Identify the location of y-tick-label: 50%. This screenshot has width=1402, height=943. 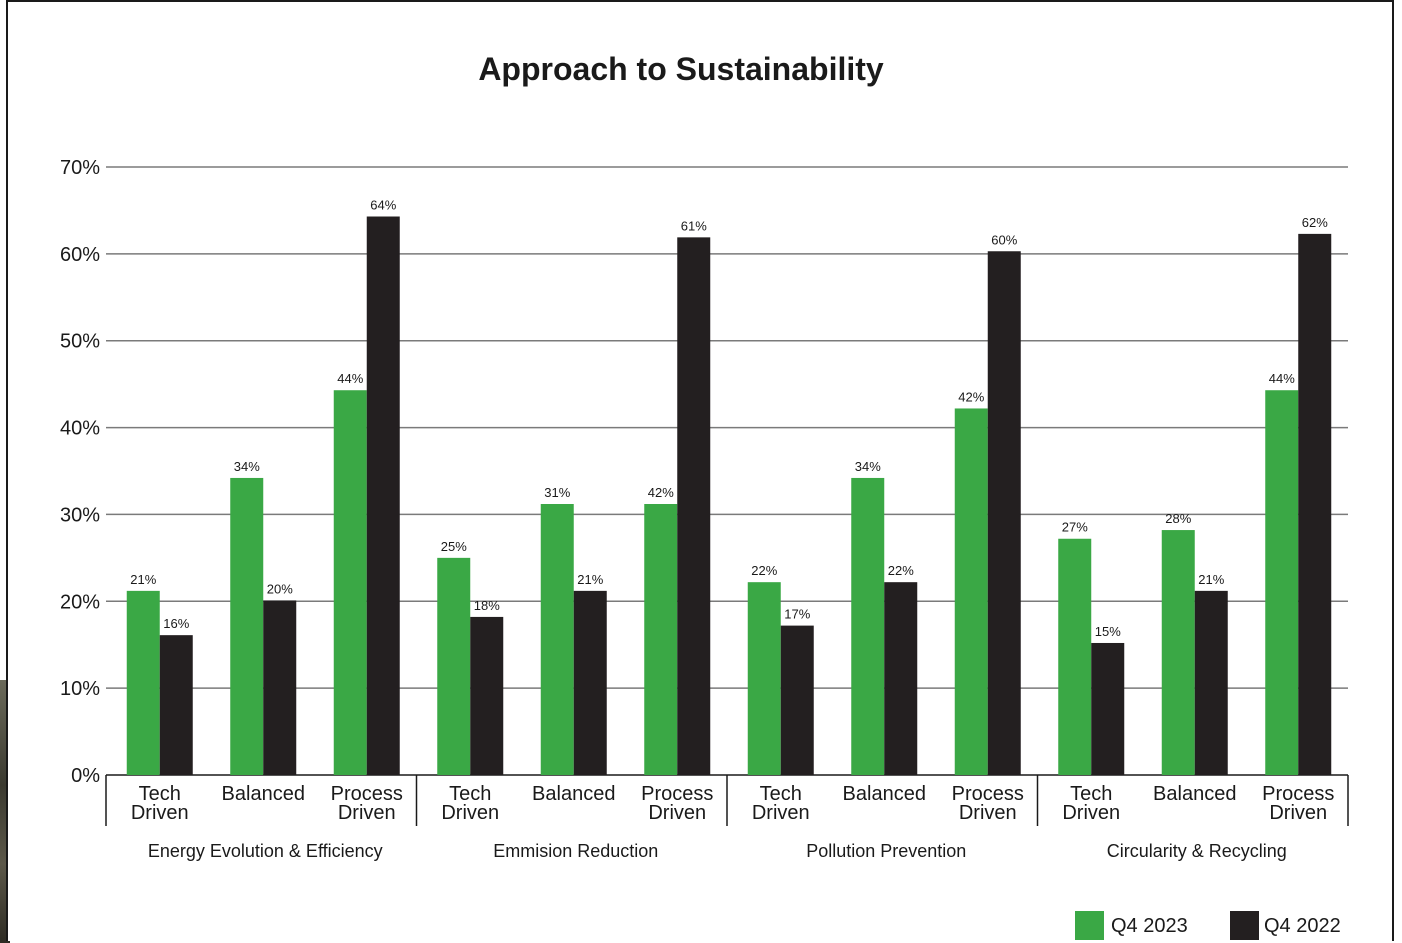
(80, 342).